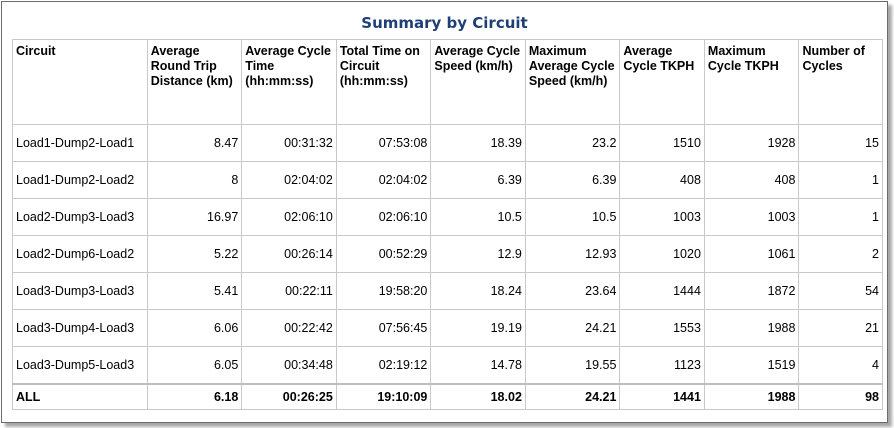  What do you see at coordinates (840, 143) in the screenshot?
I see `cycles-cell: 15` at bounding box center [840, 143].